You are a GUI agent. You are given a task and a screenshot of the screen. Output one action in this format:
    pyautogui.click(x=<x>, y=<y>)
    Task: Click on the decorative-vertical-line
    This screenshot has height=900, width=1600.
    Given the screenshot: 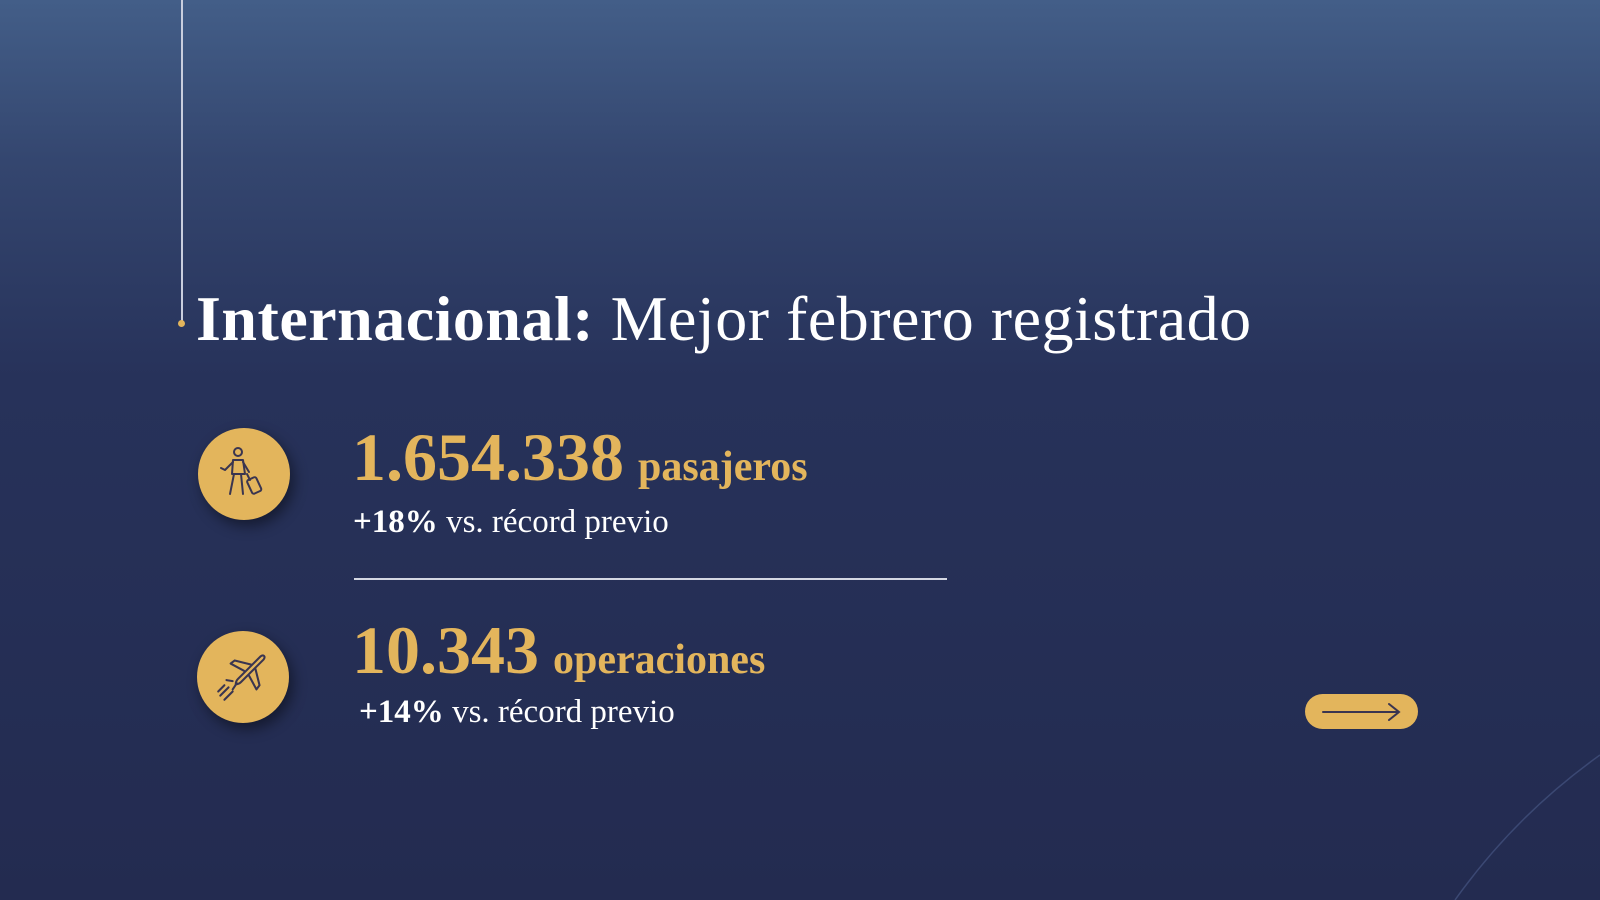 What is the action you would take?
    pyautogui.click(x=182, y=162)
    